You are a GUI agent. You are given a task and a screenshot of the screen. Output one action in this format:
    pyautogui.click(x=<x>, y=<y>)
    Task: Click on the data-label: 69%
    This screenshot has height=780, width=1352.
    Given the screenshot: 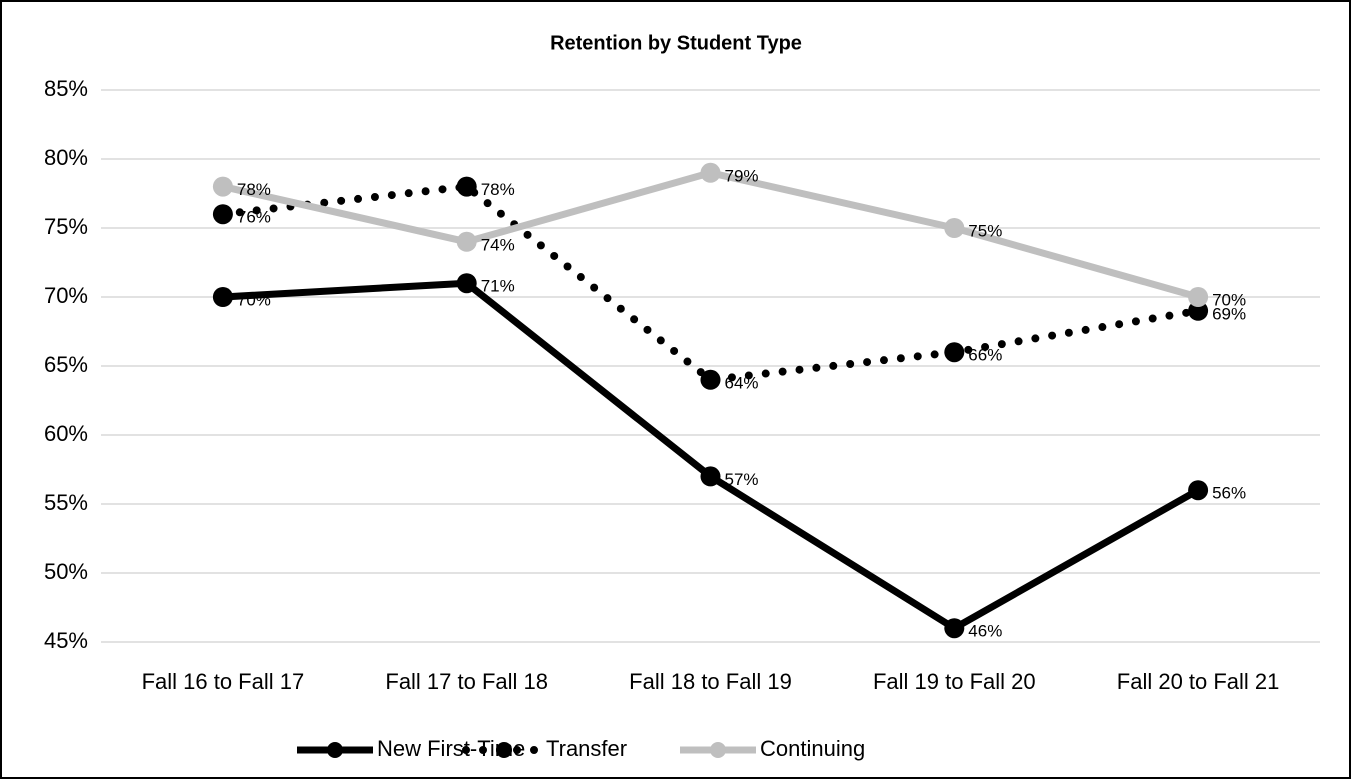 What is the action you would take?
    pyautogui.click(x=1229, y=313)
    